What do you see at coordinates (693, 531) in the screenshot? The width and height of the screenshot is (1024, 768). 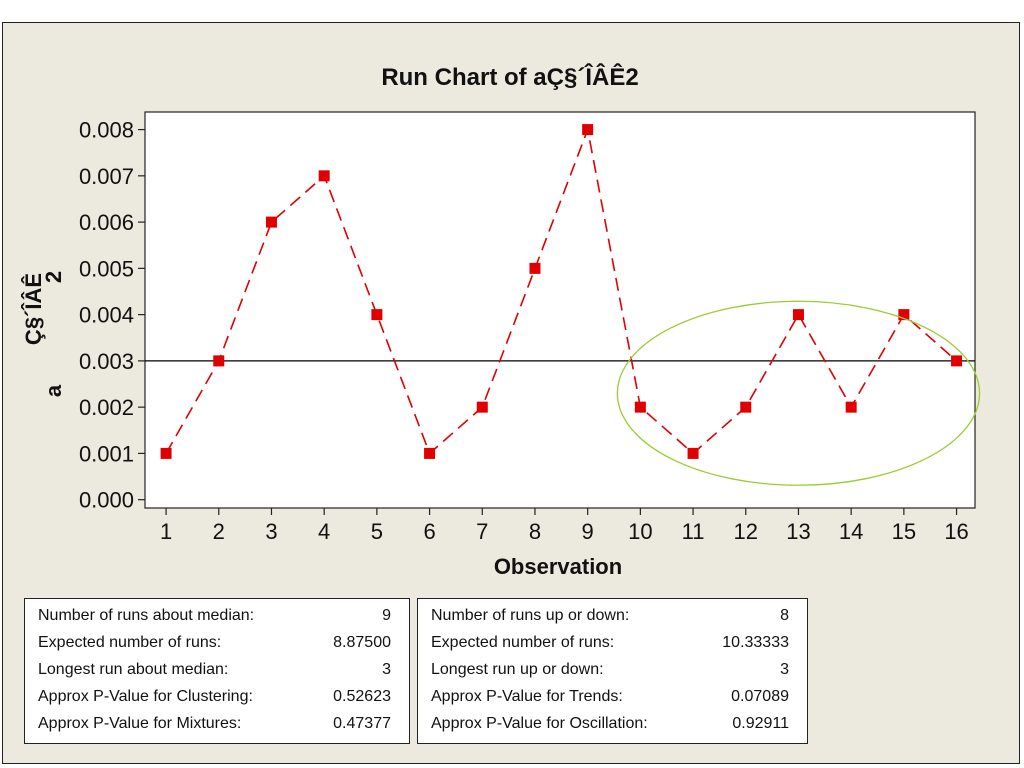 I see `x-tick-label: 11` at bounding box center [693, 531].